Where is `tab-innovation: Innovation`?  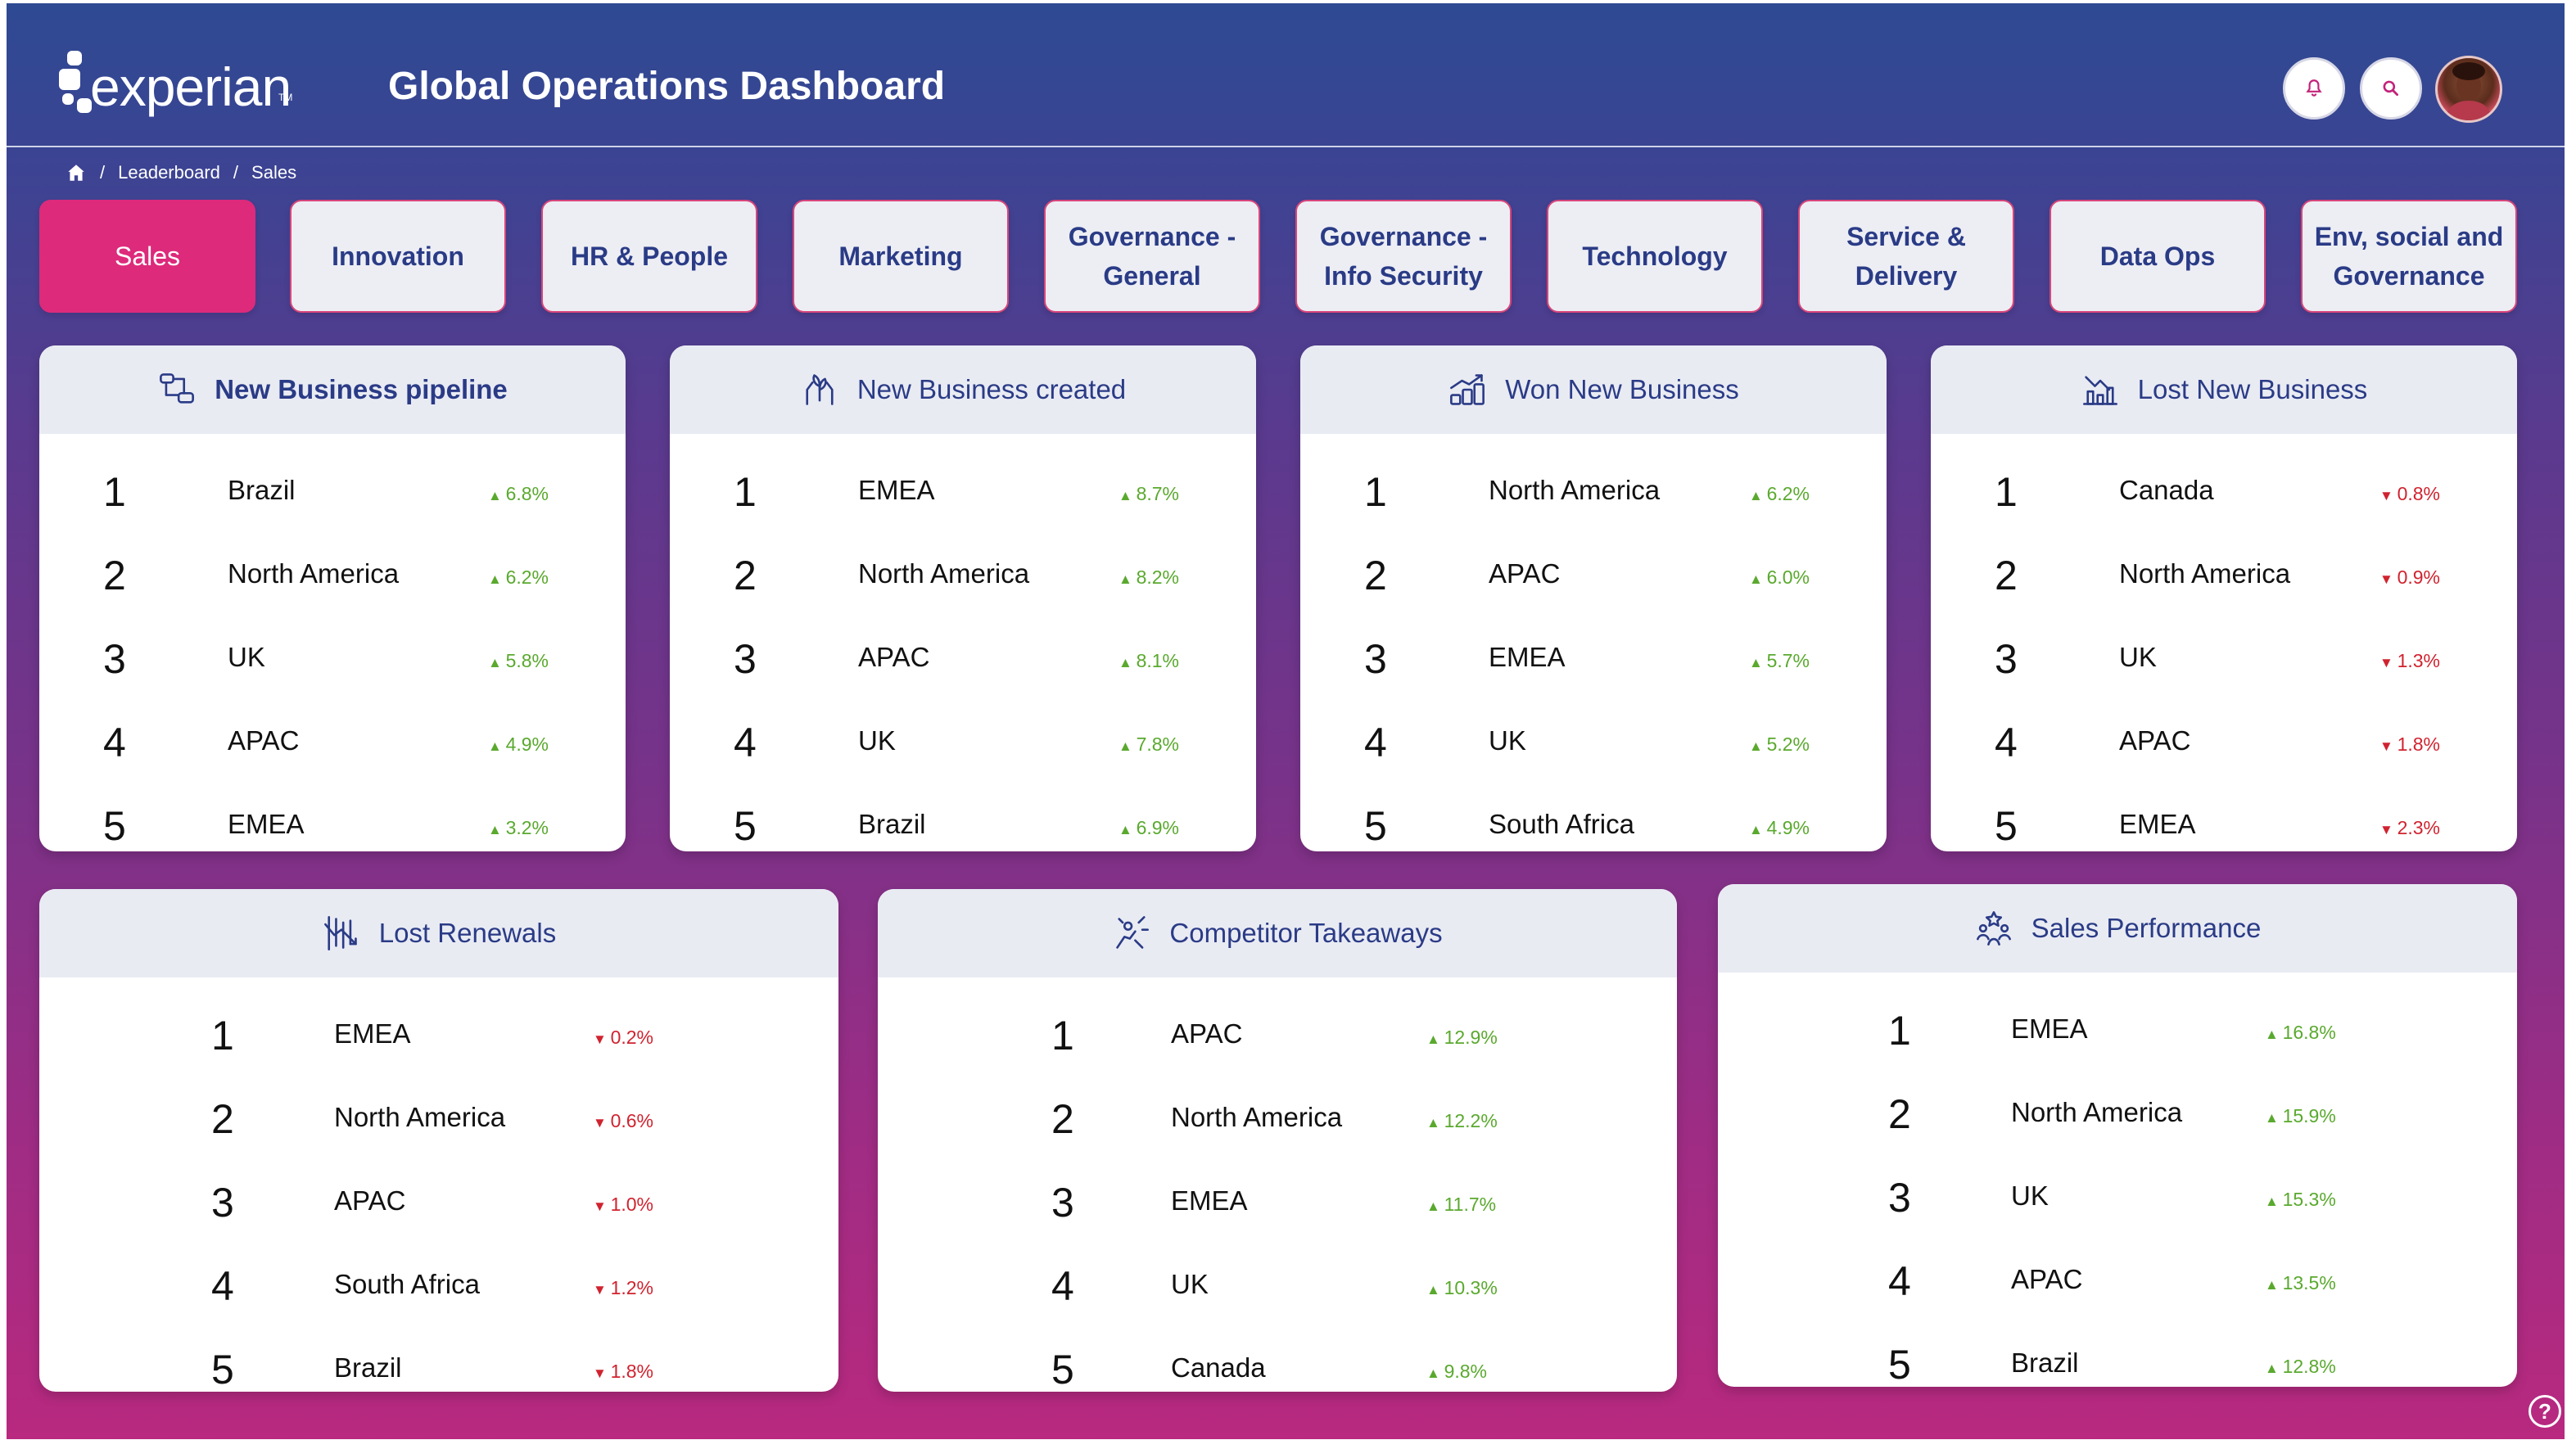 tab-innovation: Innovation is located at coordinates (398, 256).